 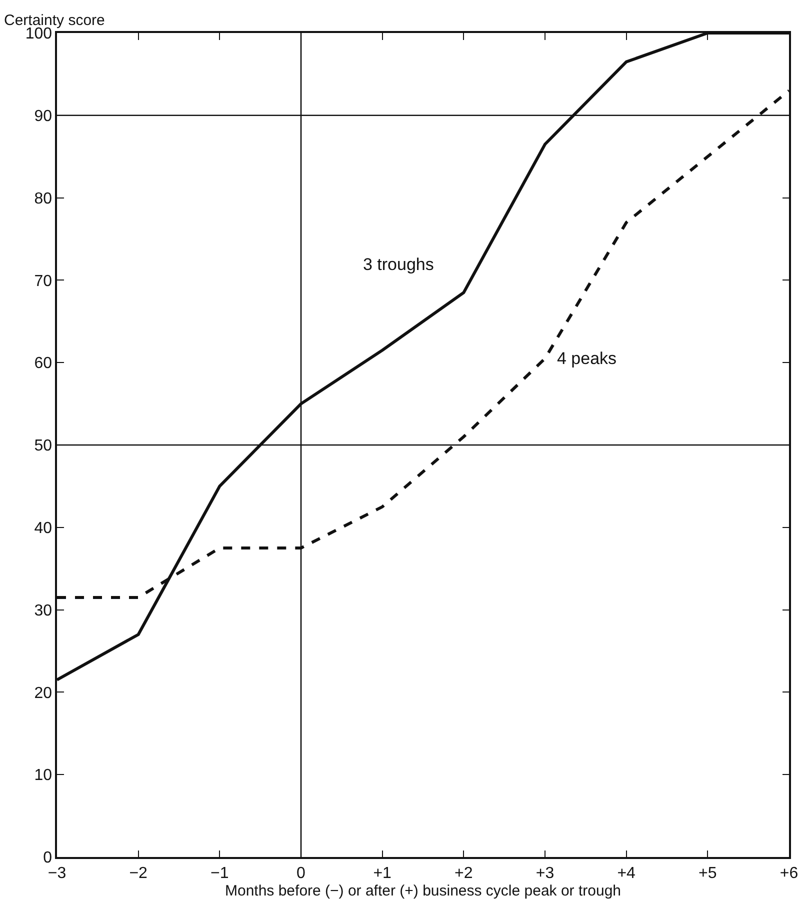 What do you see at coordinates (43, 693) in the screenshot?
I see `y-tick-label: 20` at bounding box center [43, 693].